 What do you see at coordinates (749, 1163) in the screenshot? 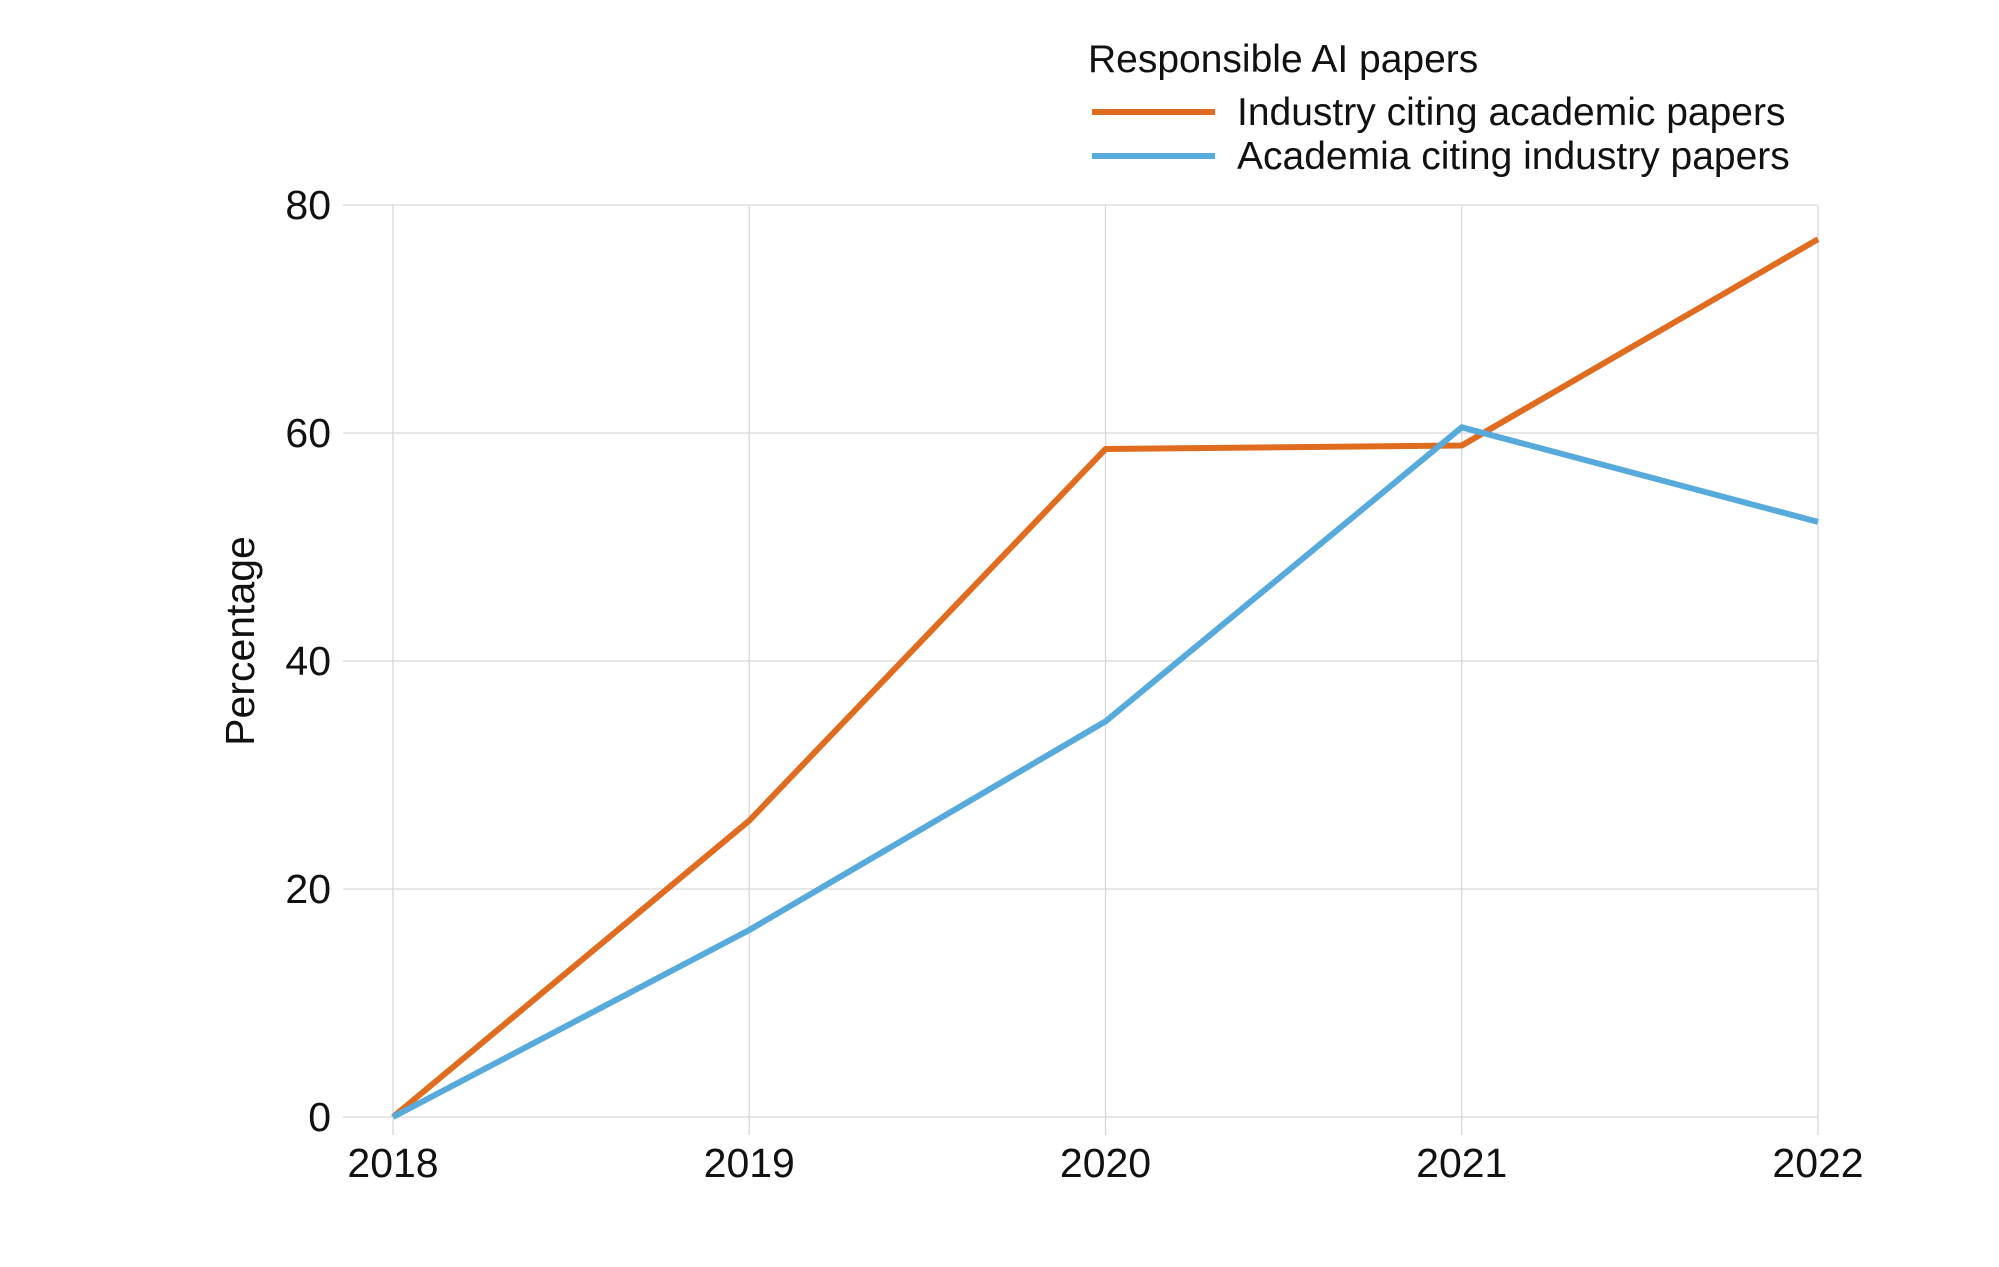
I see `x-tick-label: 2019` at bounding box center [749, 1163].